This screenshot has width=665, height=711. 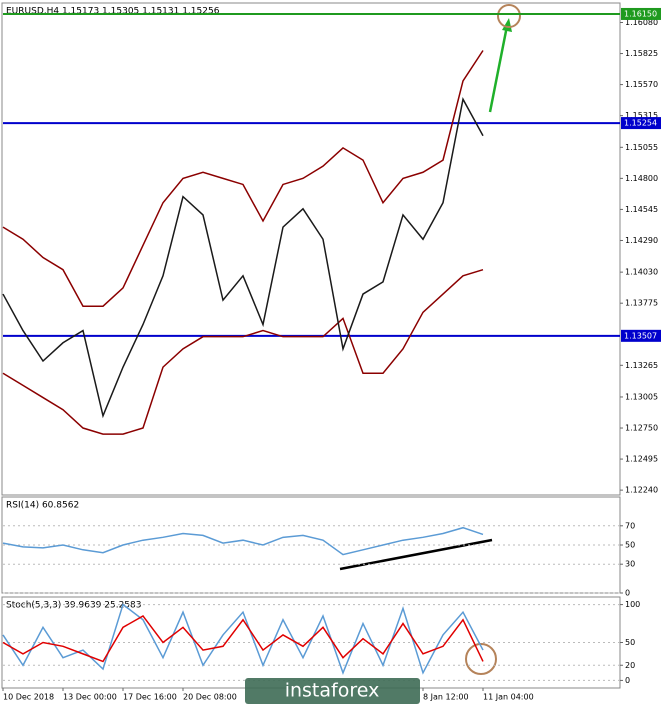 I want to click on x-tick-label: 10 Dec 2018, so click(x=28, y=697).